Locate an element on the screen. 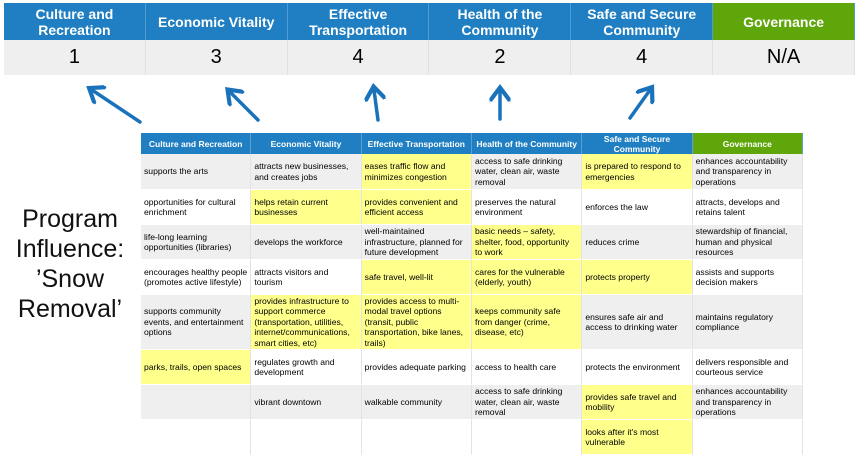 This screenshot has height=465, width=859. highlighted-cell: safe travel, well-lit is located at coordinates (416, 277).